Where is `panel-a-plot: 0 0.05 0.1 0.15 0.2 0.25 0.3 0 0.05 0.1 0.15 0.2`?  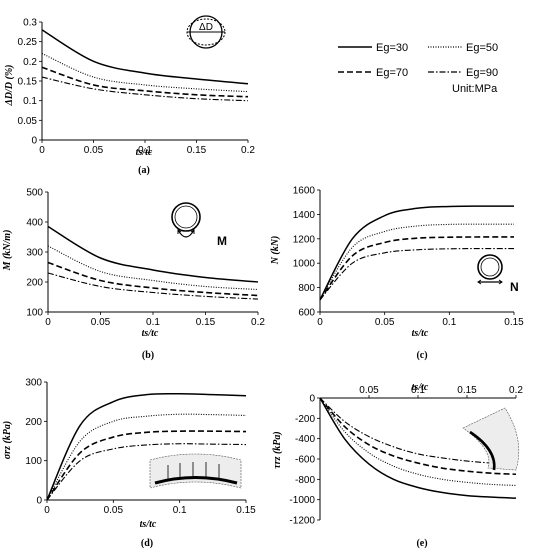 panel-a-plot: 0 0.05 0.1 0.15 0.2 0.25 0.3 0 0.05 0.1 0.15 0.2 is located at coordinates (137, 87).